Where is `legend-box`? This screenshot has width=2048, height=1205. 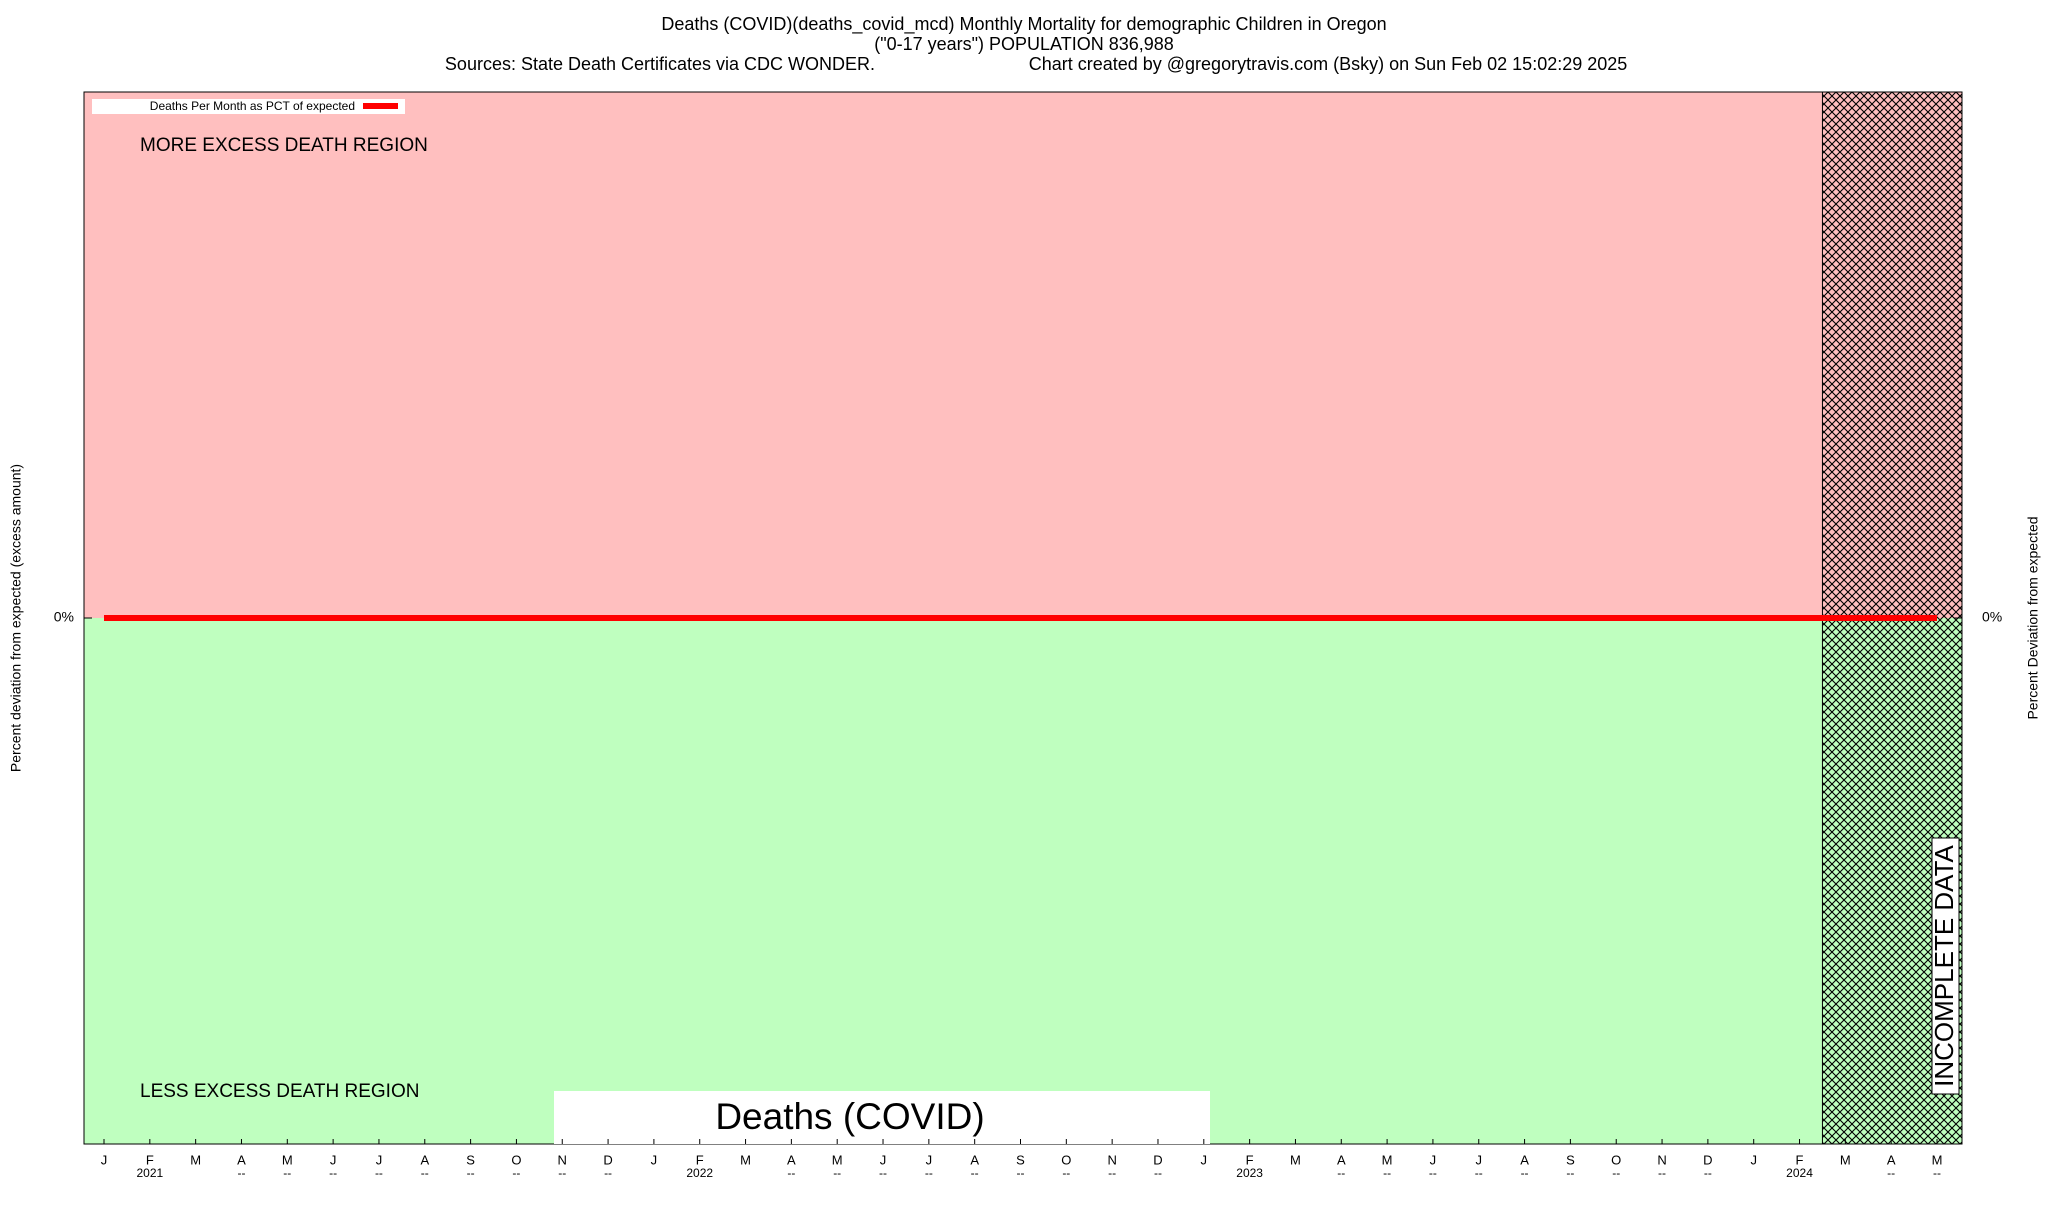
legend-box is located at coordinates (248, 106).